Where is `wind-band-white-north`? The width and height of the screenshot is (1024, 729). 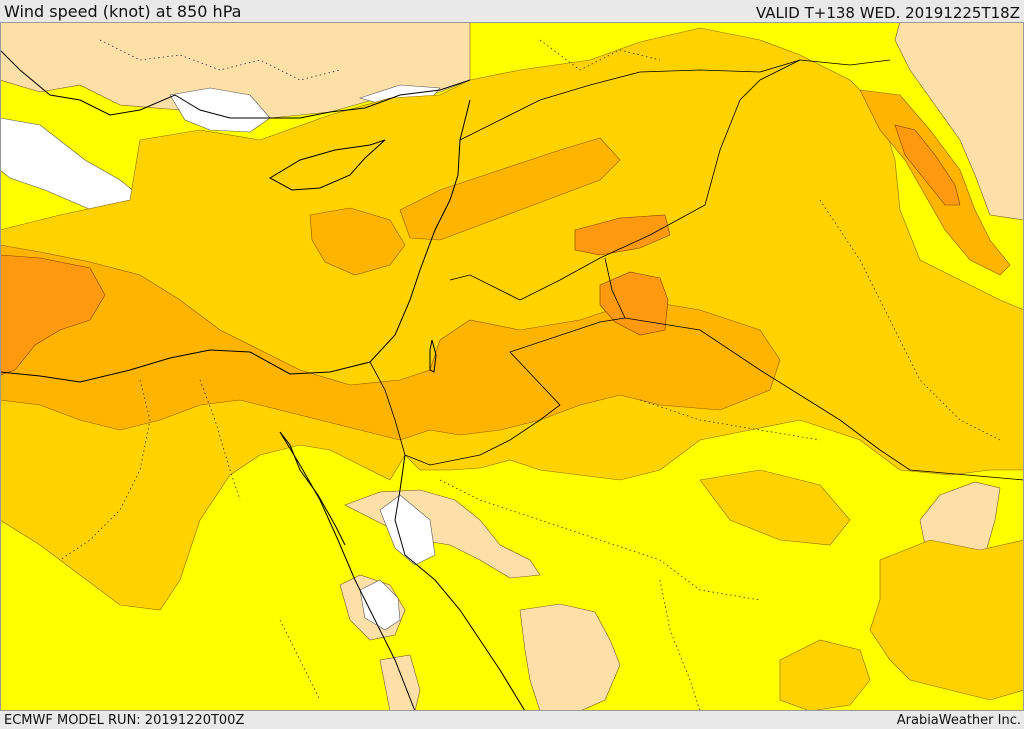 wind-band-white-north is located at coordinates (220, 110).